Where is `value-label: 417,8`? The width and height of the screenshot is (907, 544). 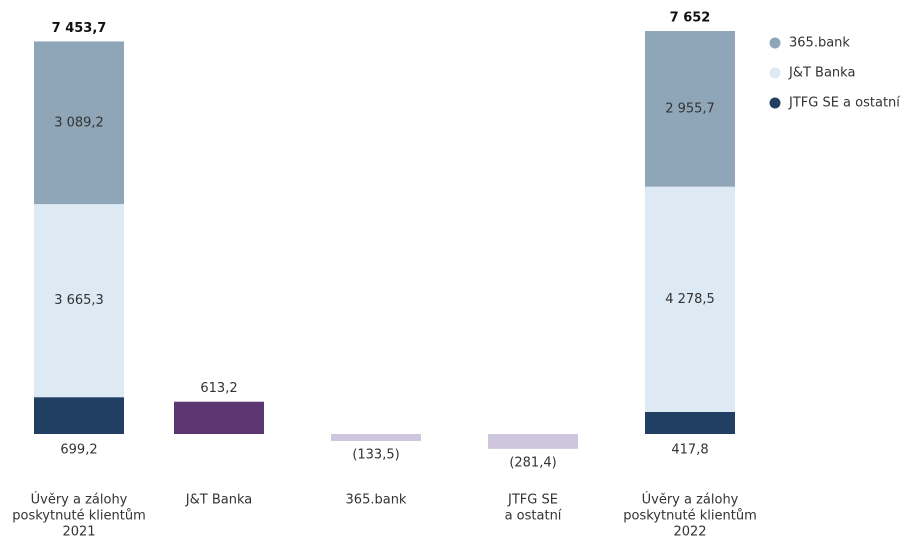
value-label: 417,8 is located at coordinates (689, 450).